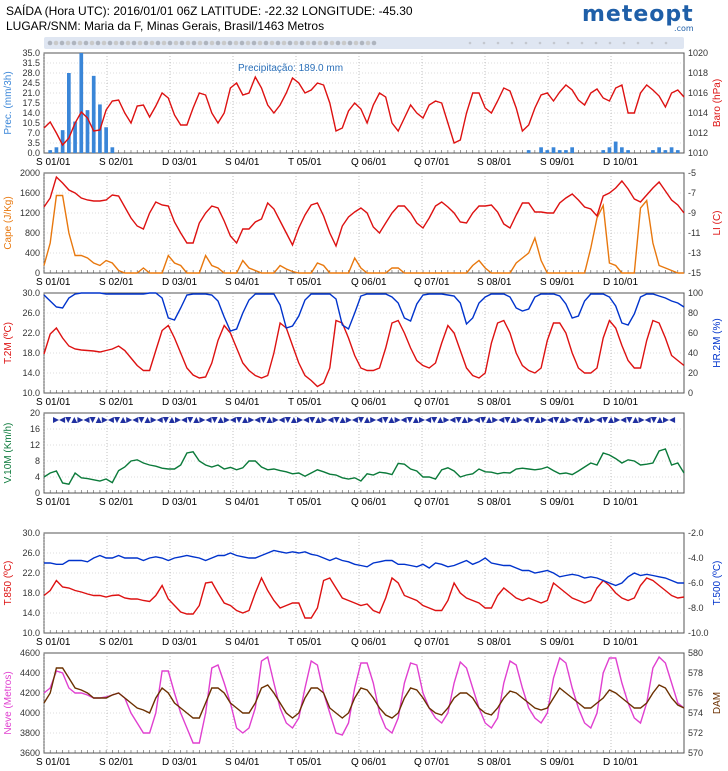 This screenshot has height=771, width=728. What do you see at coordinates (364, 693) in the screenshot?
I see `series-line-dam` at bounding box center [364, 693].